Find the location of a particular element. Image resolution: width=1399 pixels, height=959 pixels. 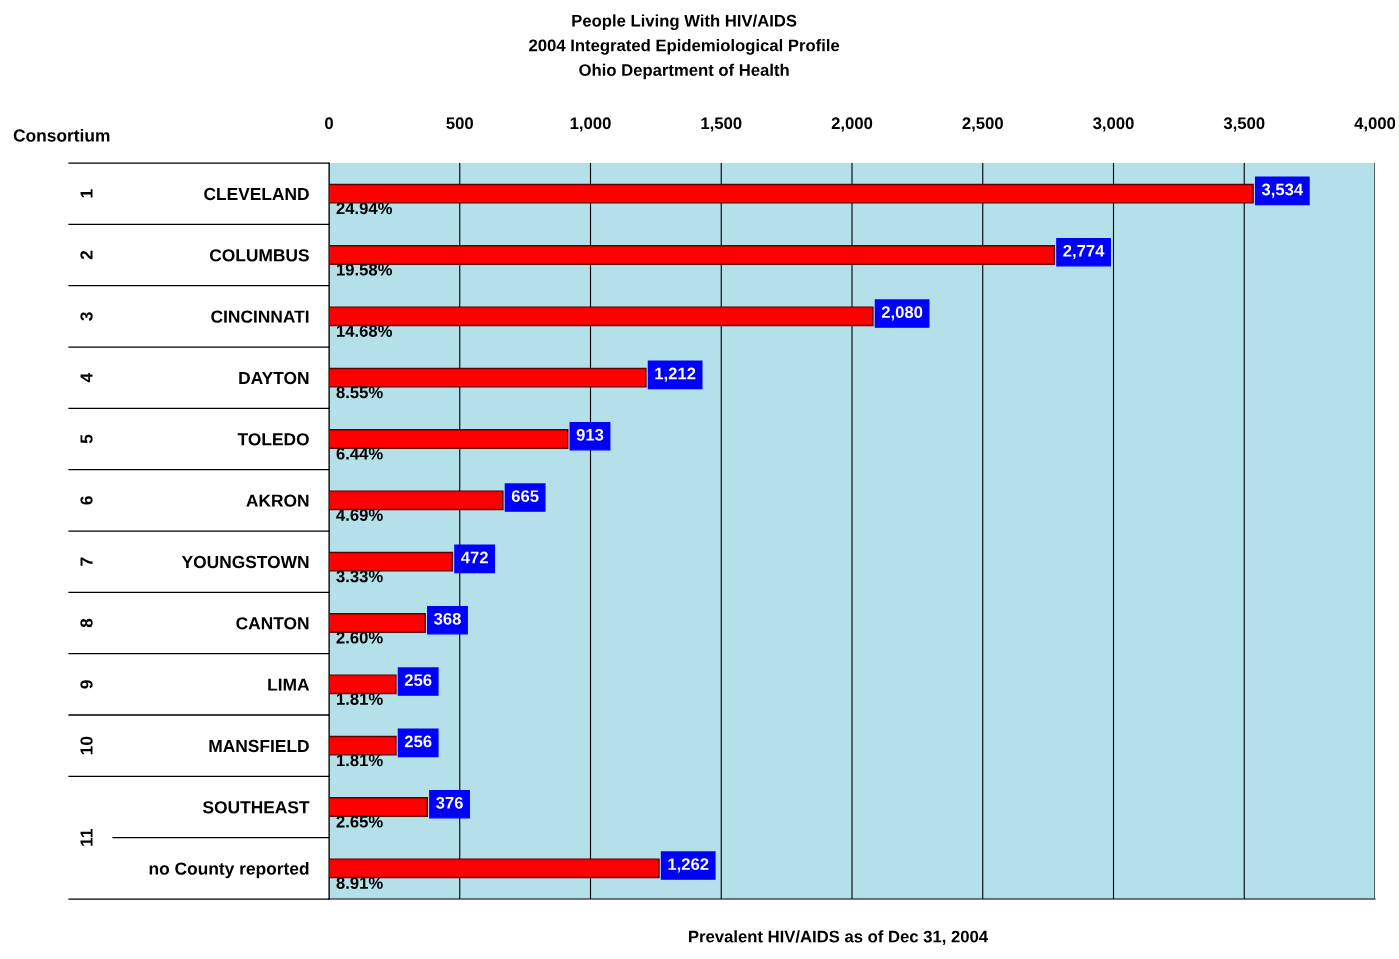

data-label: 2,774 is located at coordinates (1084, 252).